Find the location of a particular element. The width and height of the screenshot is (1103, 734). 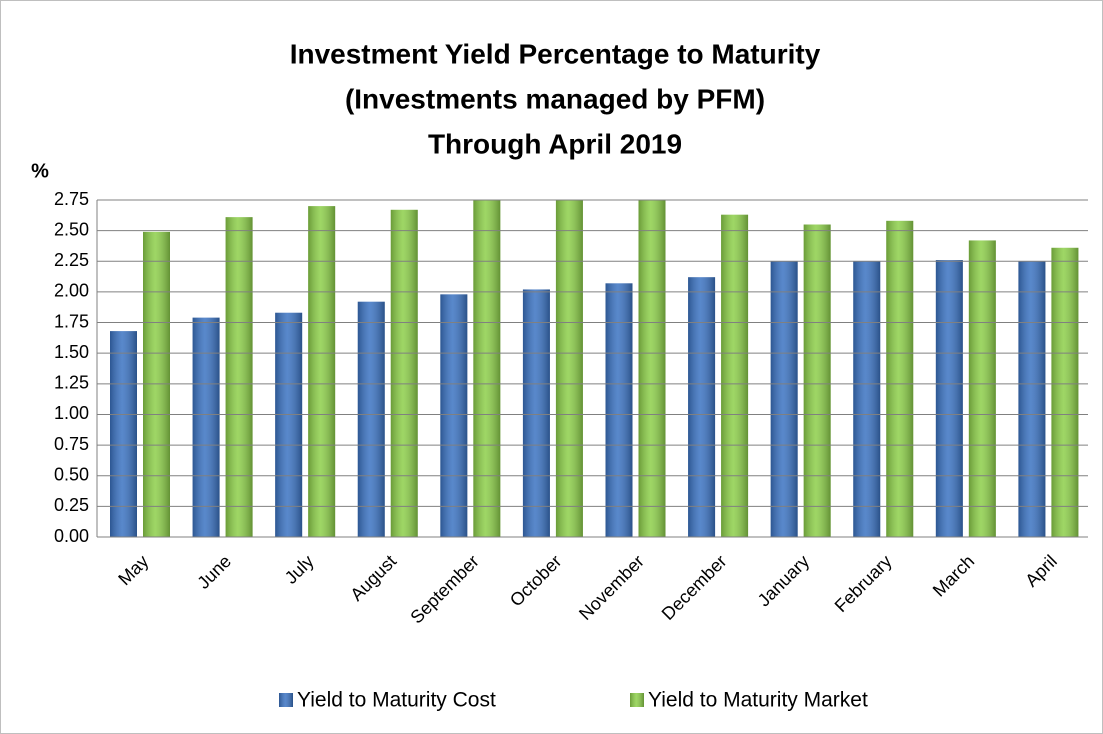

chart-title: Through April 2019 is located at coordinates (555, 143).